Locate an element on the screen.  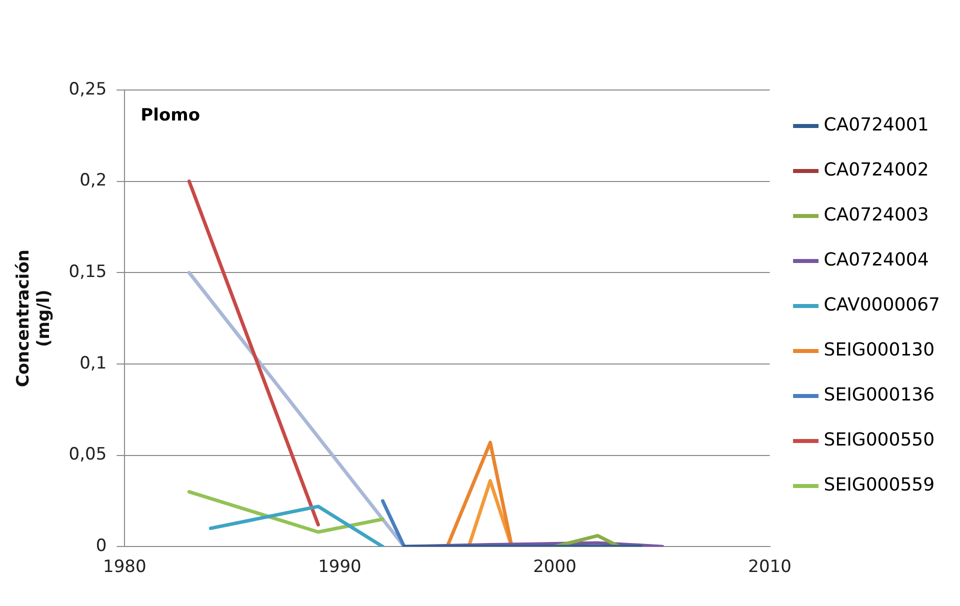
legend-label: CA0724002 is located at coordinates (876, 170).